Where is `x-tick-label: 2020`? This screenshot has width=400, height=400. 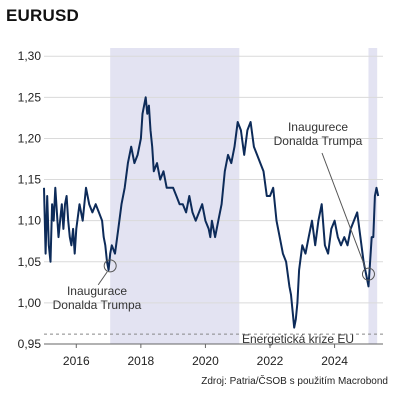 x-tick-label: 2020 is located at coordinates (205, 361).